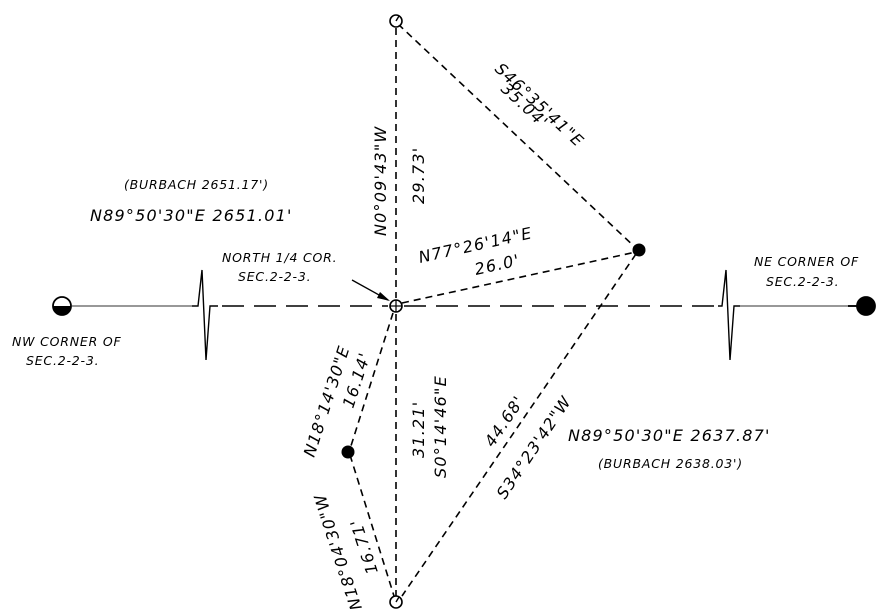 The width and height of the screenshot is (877, 611). What do you see at coordinates (670, 463) in the screenshot?
I see `burbach-east-label: (BURBACH 2638.03')` at bounding box center [670, 463].